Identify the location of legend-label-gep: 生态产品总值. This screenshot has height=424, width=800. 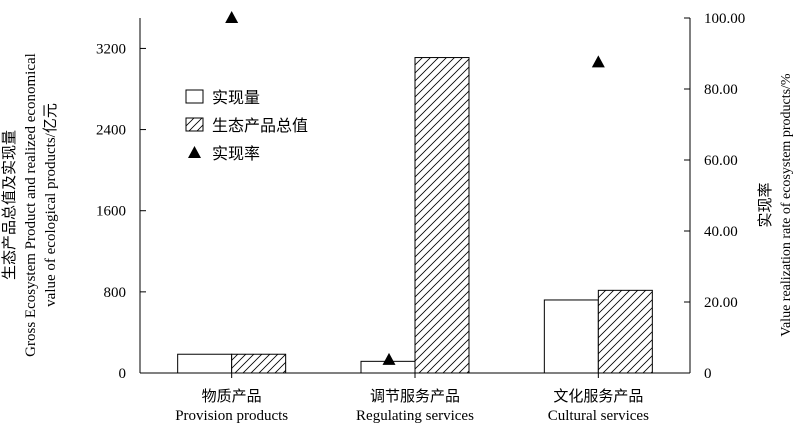
(260, 126).